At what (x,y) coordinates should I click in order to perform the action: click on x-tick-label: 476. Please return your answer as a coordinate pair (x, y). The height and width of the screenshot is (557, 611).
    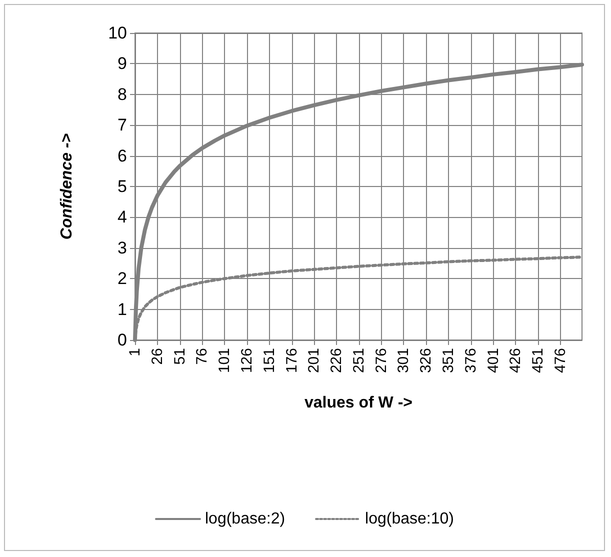
    Looking at the image, I should click on (560, 361).